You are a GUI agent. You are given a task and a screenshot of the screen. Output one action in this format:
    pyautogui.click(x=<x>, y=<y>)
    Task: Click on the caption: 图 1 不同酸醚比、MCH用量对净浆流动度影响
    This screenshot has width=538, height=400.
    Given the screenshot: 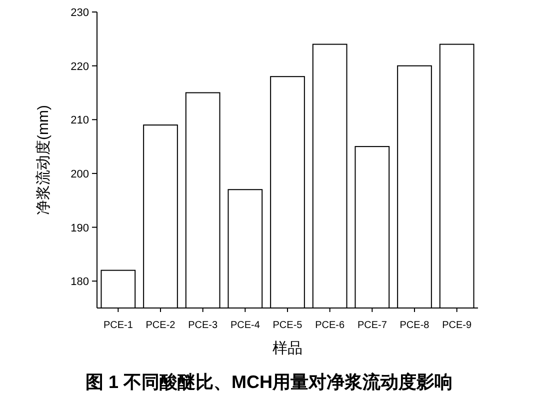 What is the action you would take?
    pyautogui.click(x=269, y=382)
    